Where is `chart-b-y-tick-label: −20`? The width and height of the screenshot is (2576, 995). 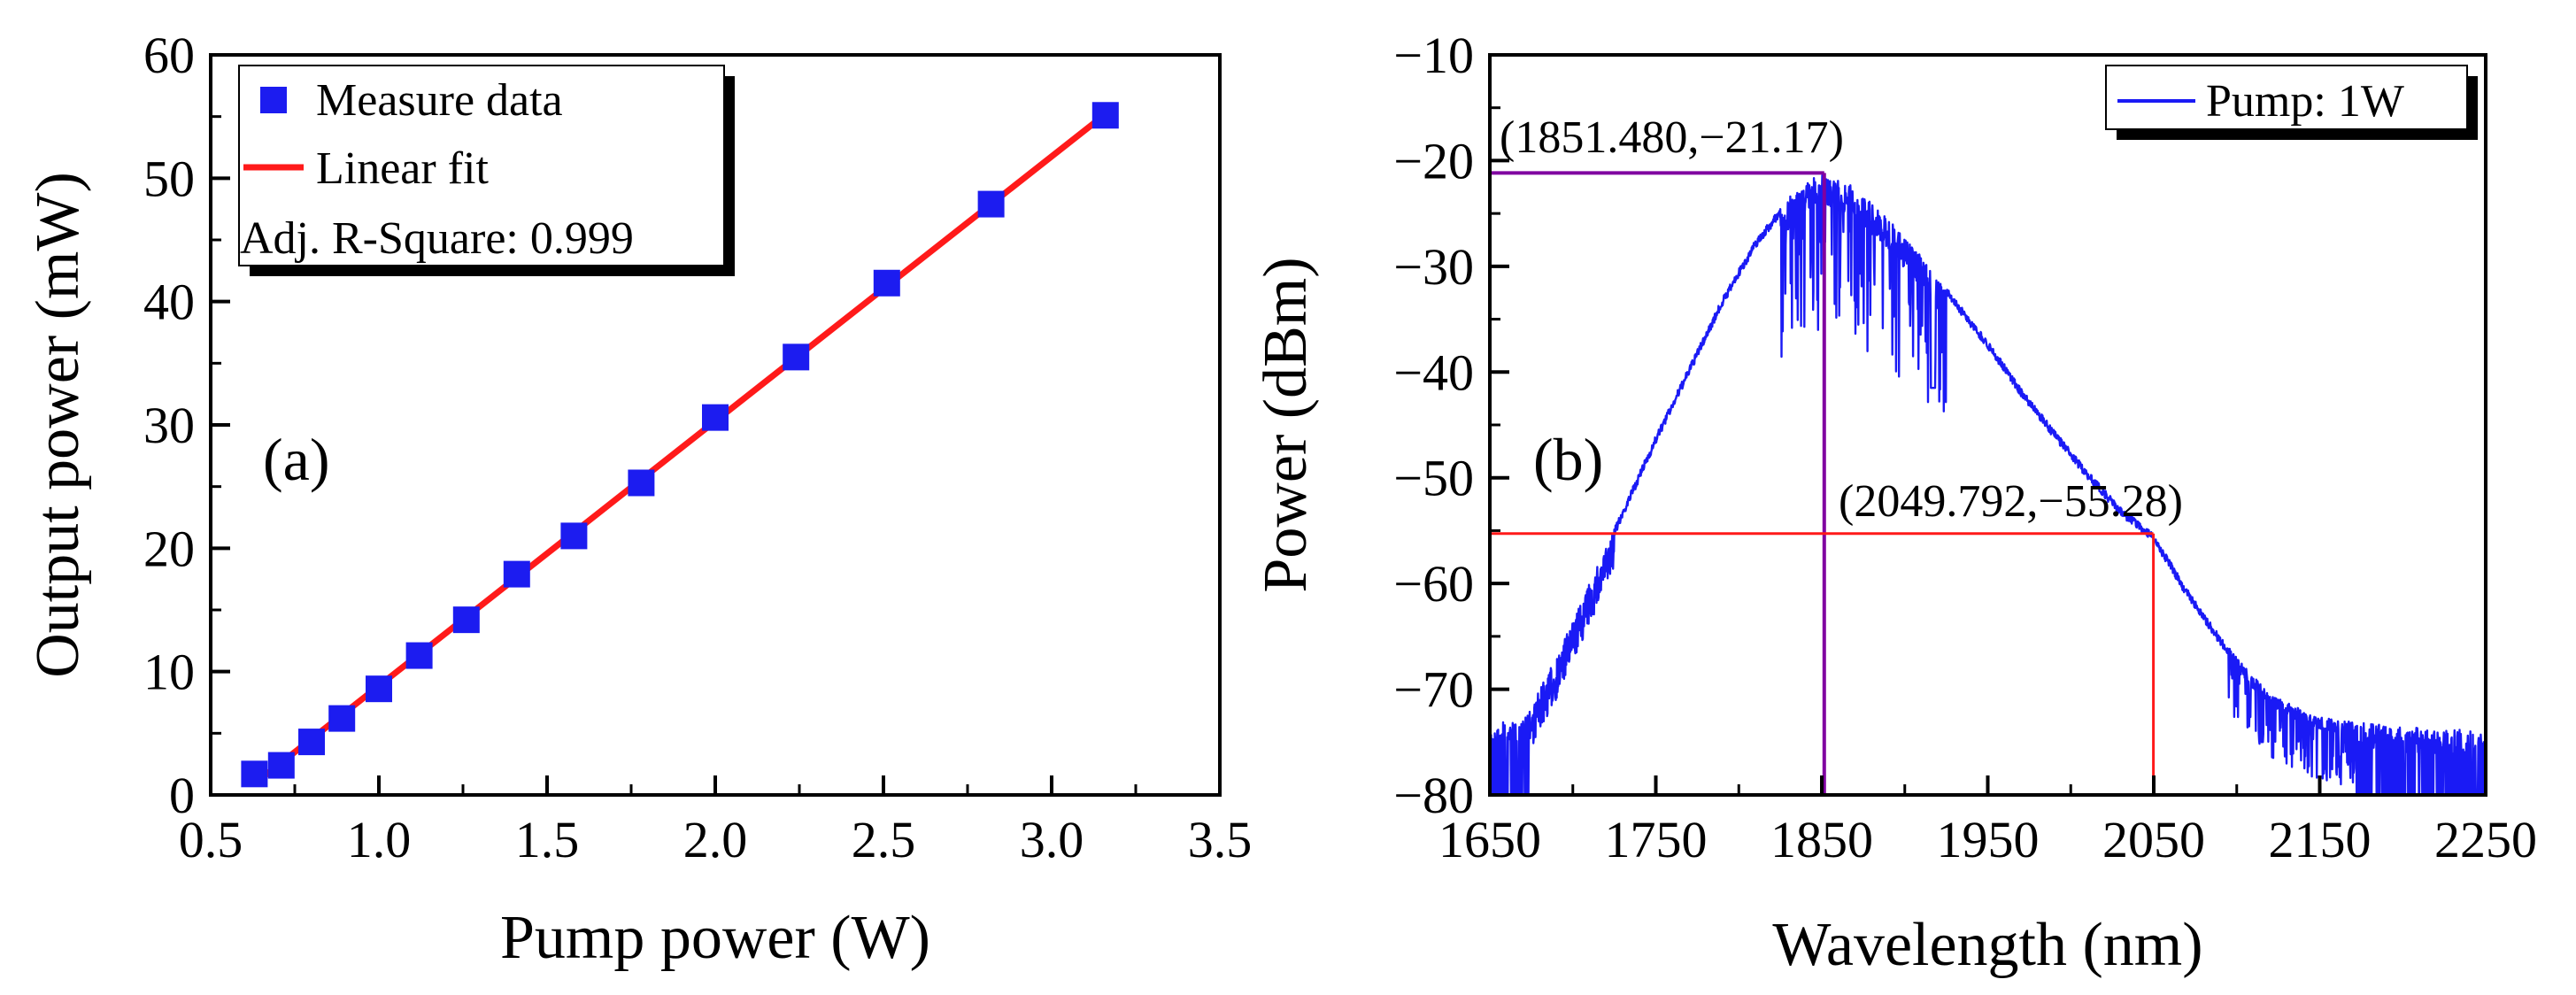 chart-b-y-tick-label: −20 is located at coordinates (1433, 160).